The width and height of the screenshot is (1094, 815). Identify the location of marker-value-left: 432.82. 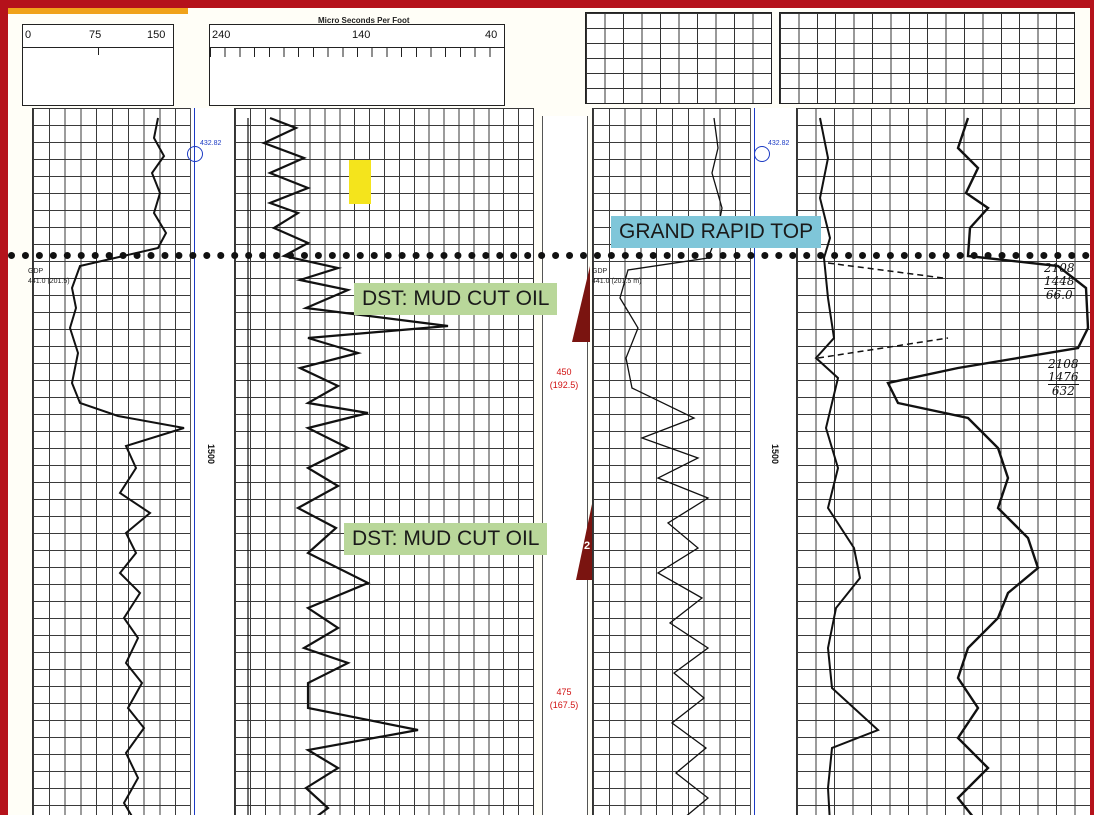
(211, 143).